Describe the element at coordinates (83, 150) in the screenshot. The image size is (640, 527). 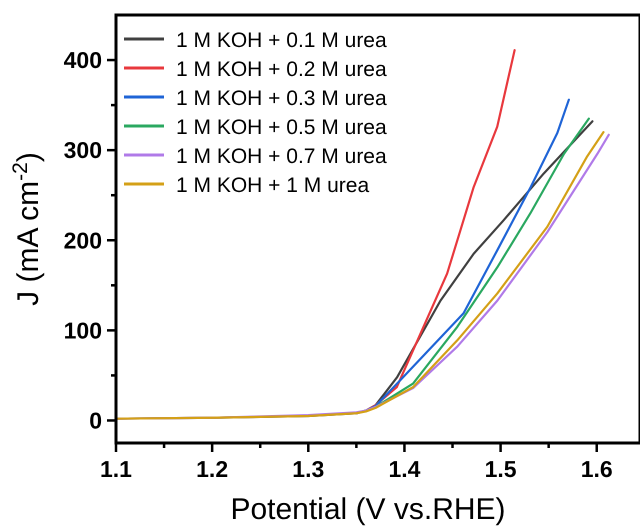
I see `y-tick-label: 300` at that location.